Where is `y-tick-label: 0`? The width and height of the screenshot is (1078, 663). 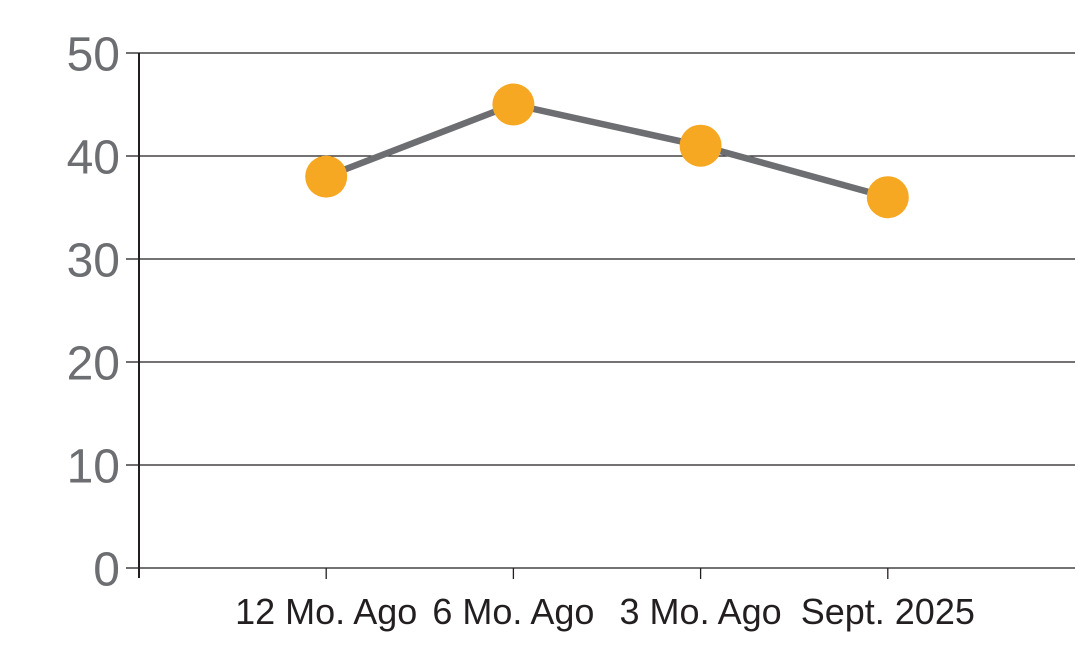 y-tick-label: 0 is located at coordinates (106, 569).